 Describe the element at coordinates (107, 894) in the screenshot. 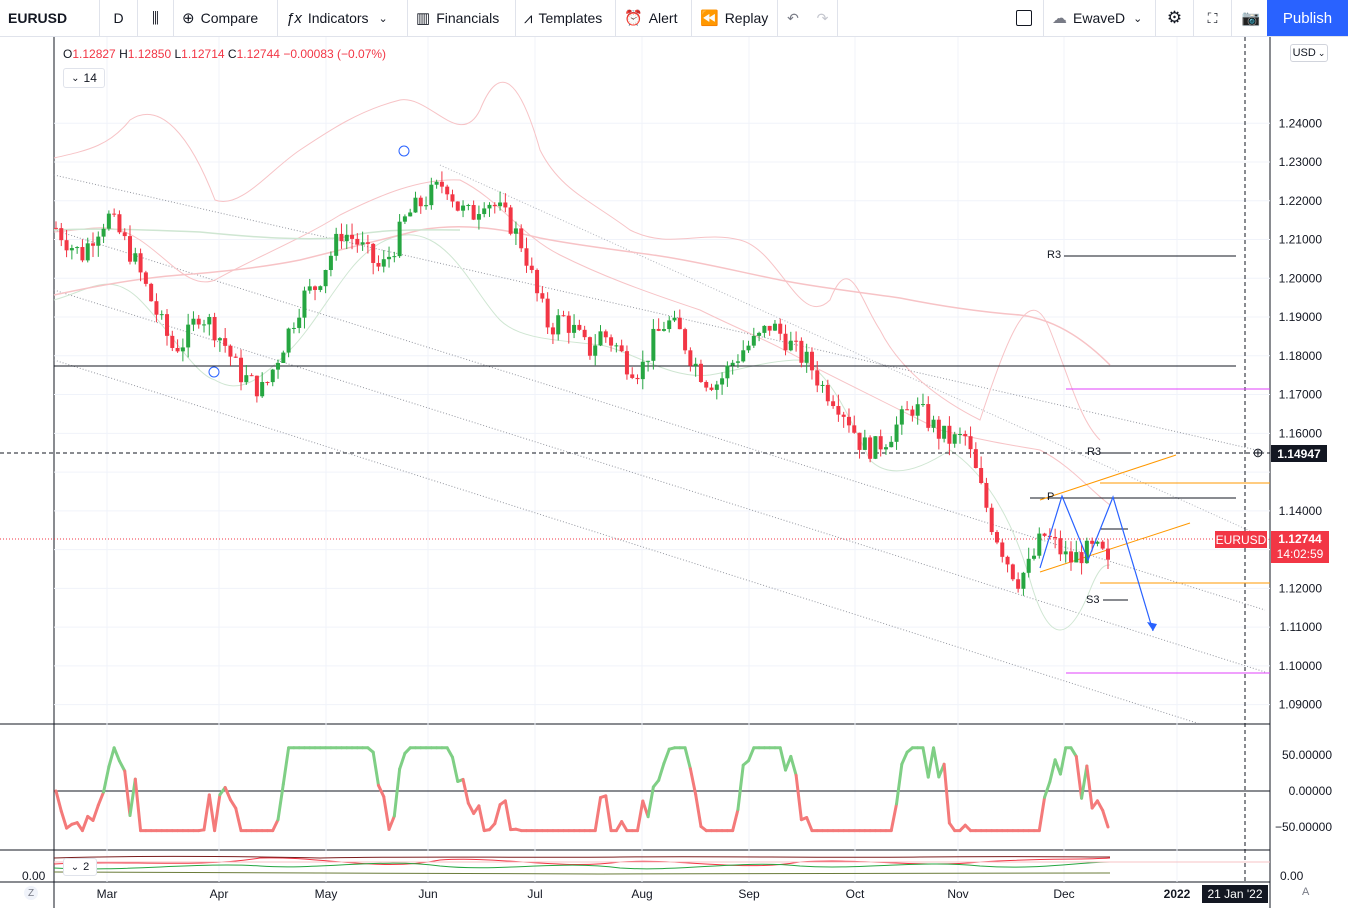

I see `time-tick-label: Mar` at that location.